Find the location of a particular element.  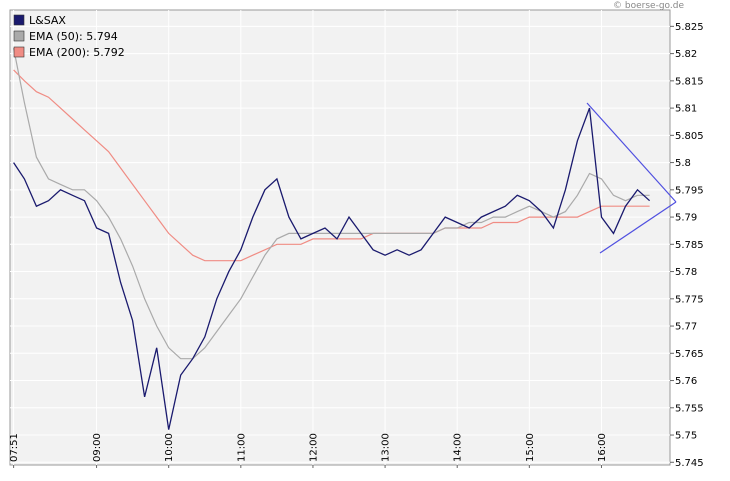

watermark: © boerse-go.de is located at coordinates (648, 6).